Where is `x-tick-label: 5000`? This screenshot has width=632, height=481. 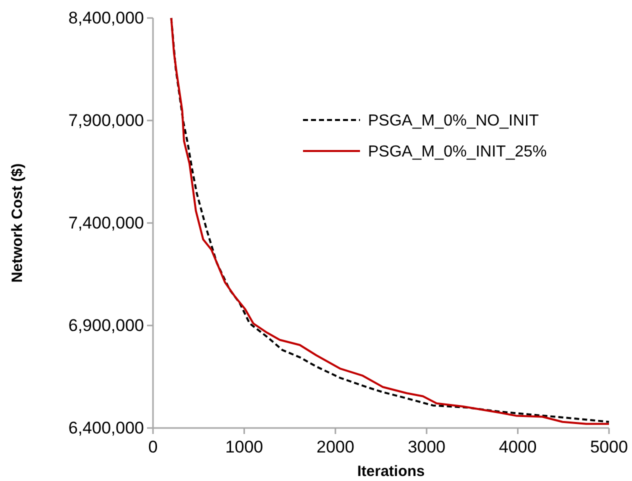
x-tick-label: 5000 is located at coordinates (609, 446).